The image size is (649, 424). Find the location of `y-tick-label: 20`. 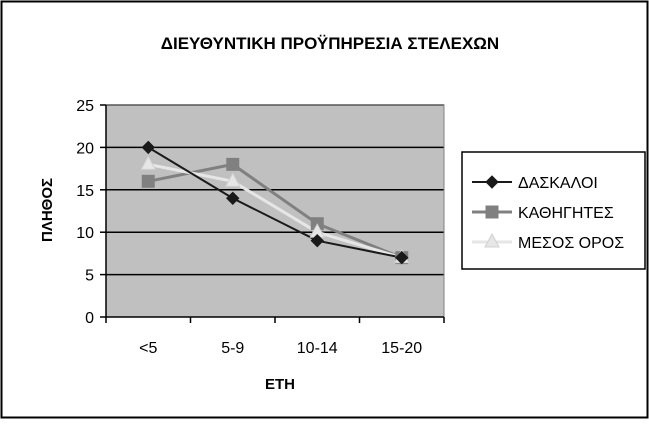

y-tick-label: 20 is located at coordinates (85, 148).